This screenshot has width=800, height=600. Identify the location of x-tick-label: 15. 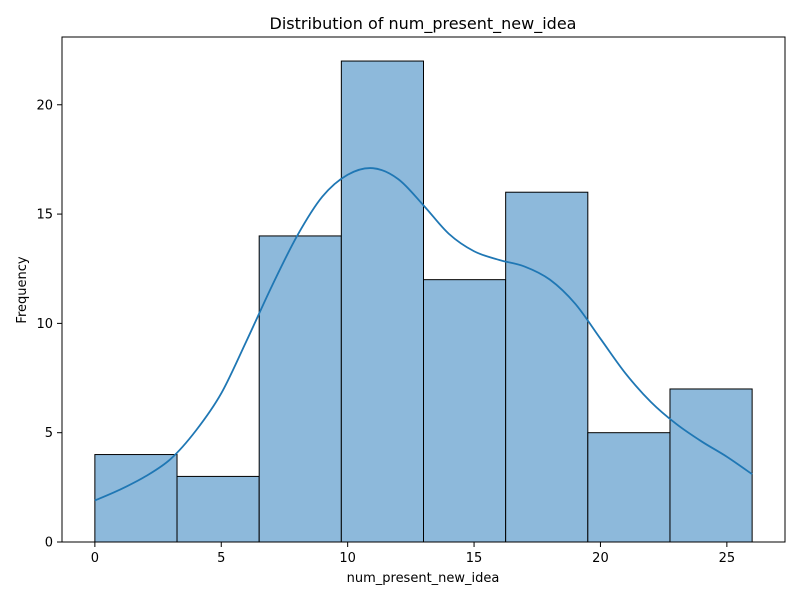
(474, 558).